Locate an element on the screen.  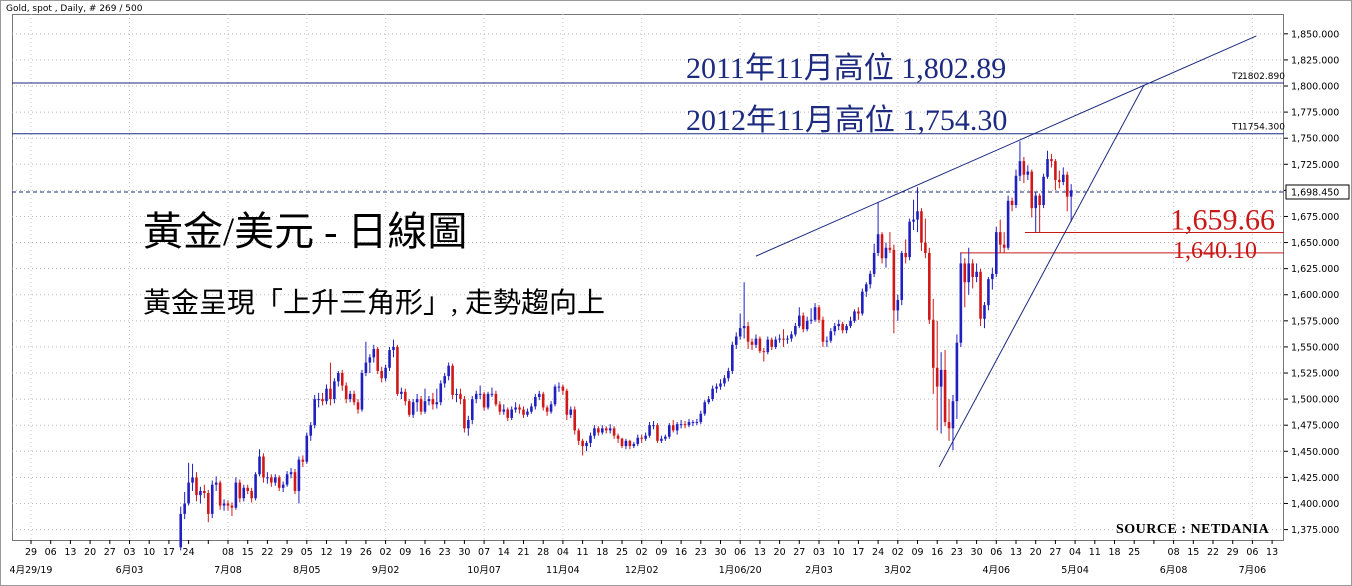
x-tick-label: 23 is located at coordinates (701, 552).